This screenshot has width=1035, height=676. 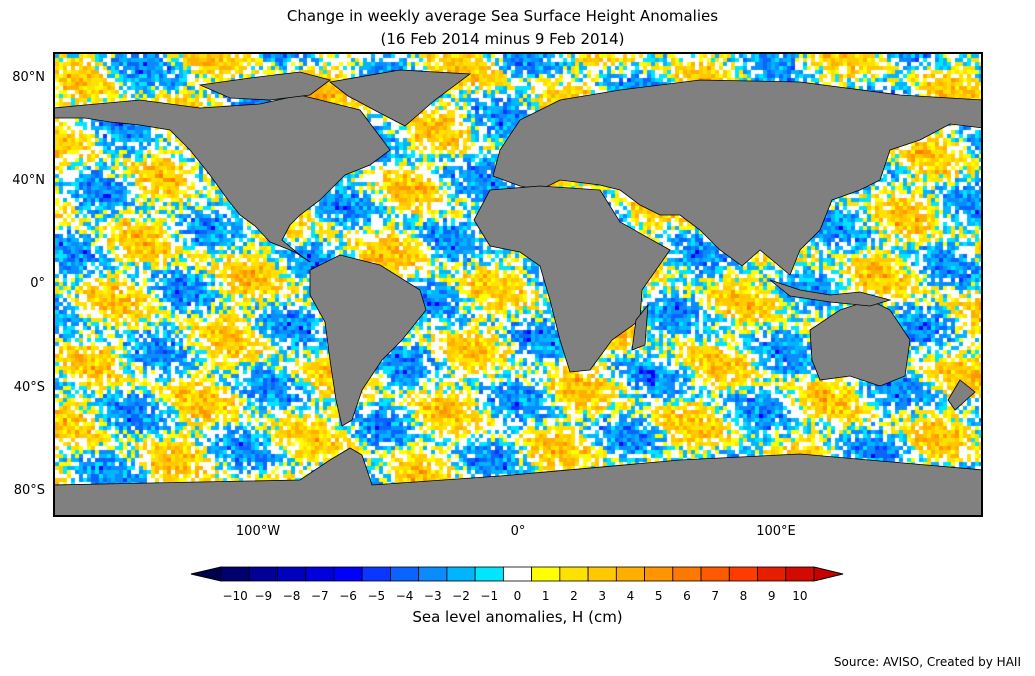 What do you see at coordinates (715, 596) in the screenshot?
I see `colorbar-tick-label: 7` at bounding box center [715, 596].